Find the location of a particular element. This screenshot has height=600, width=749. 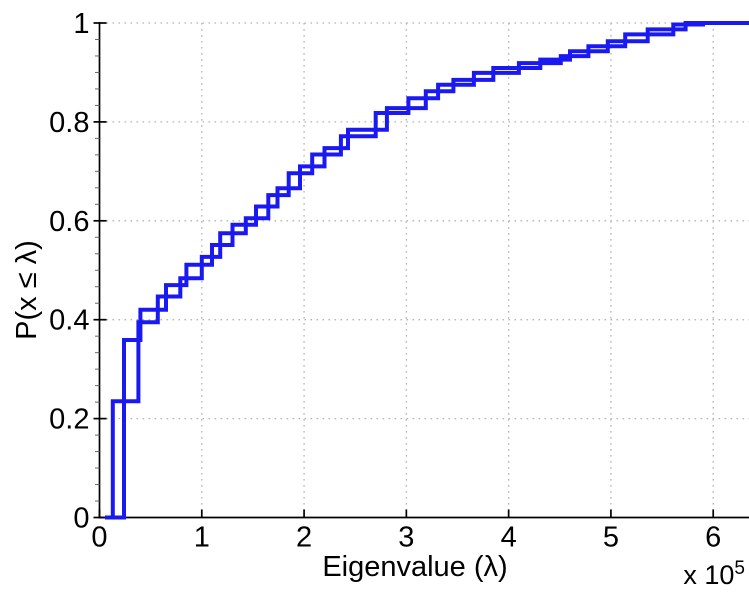

x-tick-label: 4 is located at coordinates (509, 538).